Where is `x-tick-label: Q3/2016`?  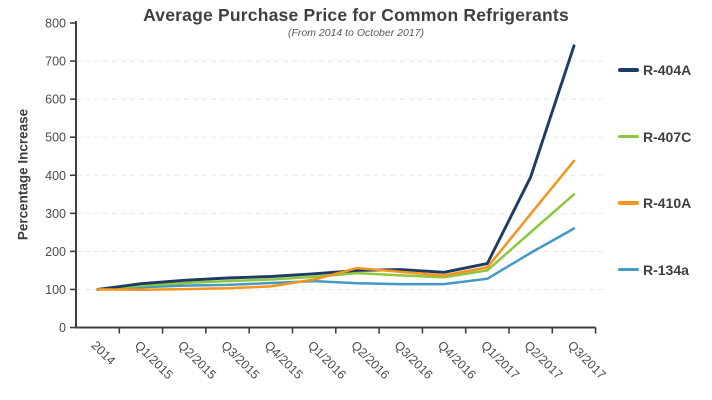 x-tick-label: Q3/2016 is located at coordinates (414, 360).